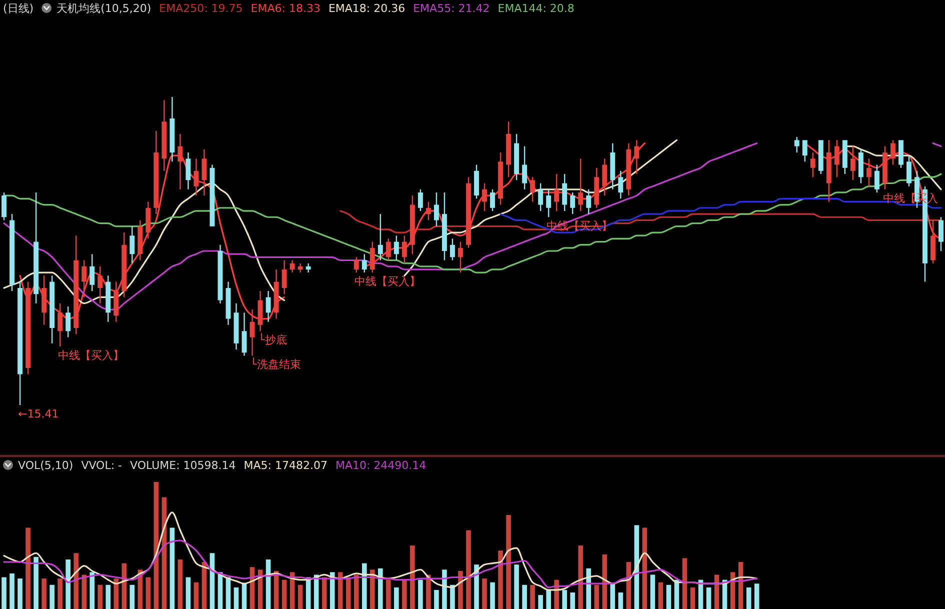  I want to click on text: MA10: 24490.14, so click(380, 465).